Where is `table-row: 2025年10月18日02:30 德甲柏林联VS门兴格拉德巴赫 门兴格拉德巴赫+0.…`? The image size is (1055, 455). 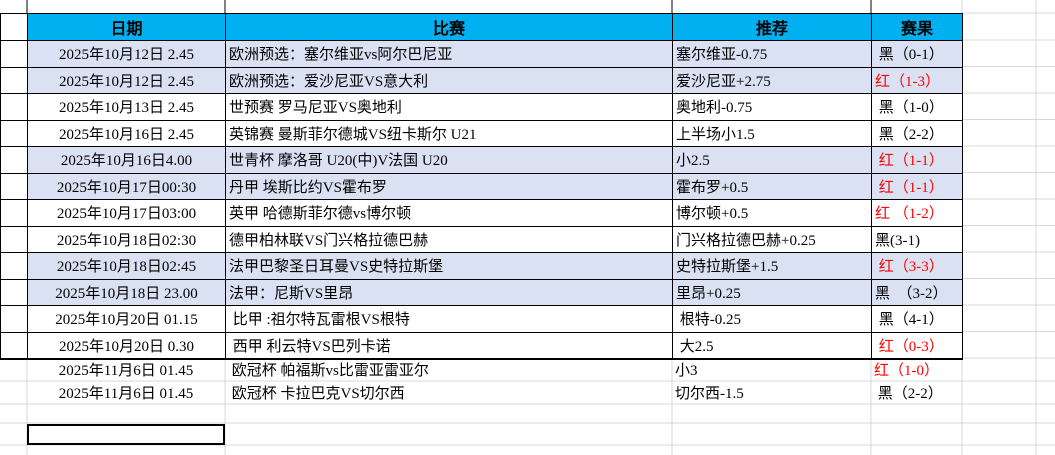
table-row: 2025年10月18日02:30 德甲柏林联VS门兴格拉德巴赫 门兴格拉德巴赫+0.… is located at coordinates (481, 239).